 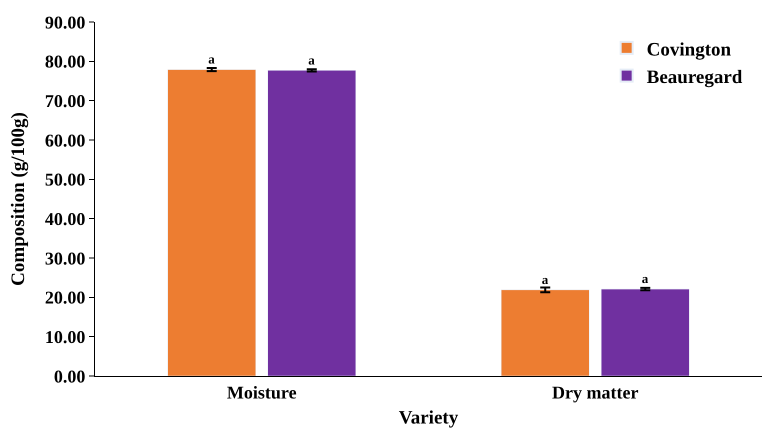 I want to click on x-tick-label: Moisture, so click(x=261, y=392).